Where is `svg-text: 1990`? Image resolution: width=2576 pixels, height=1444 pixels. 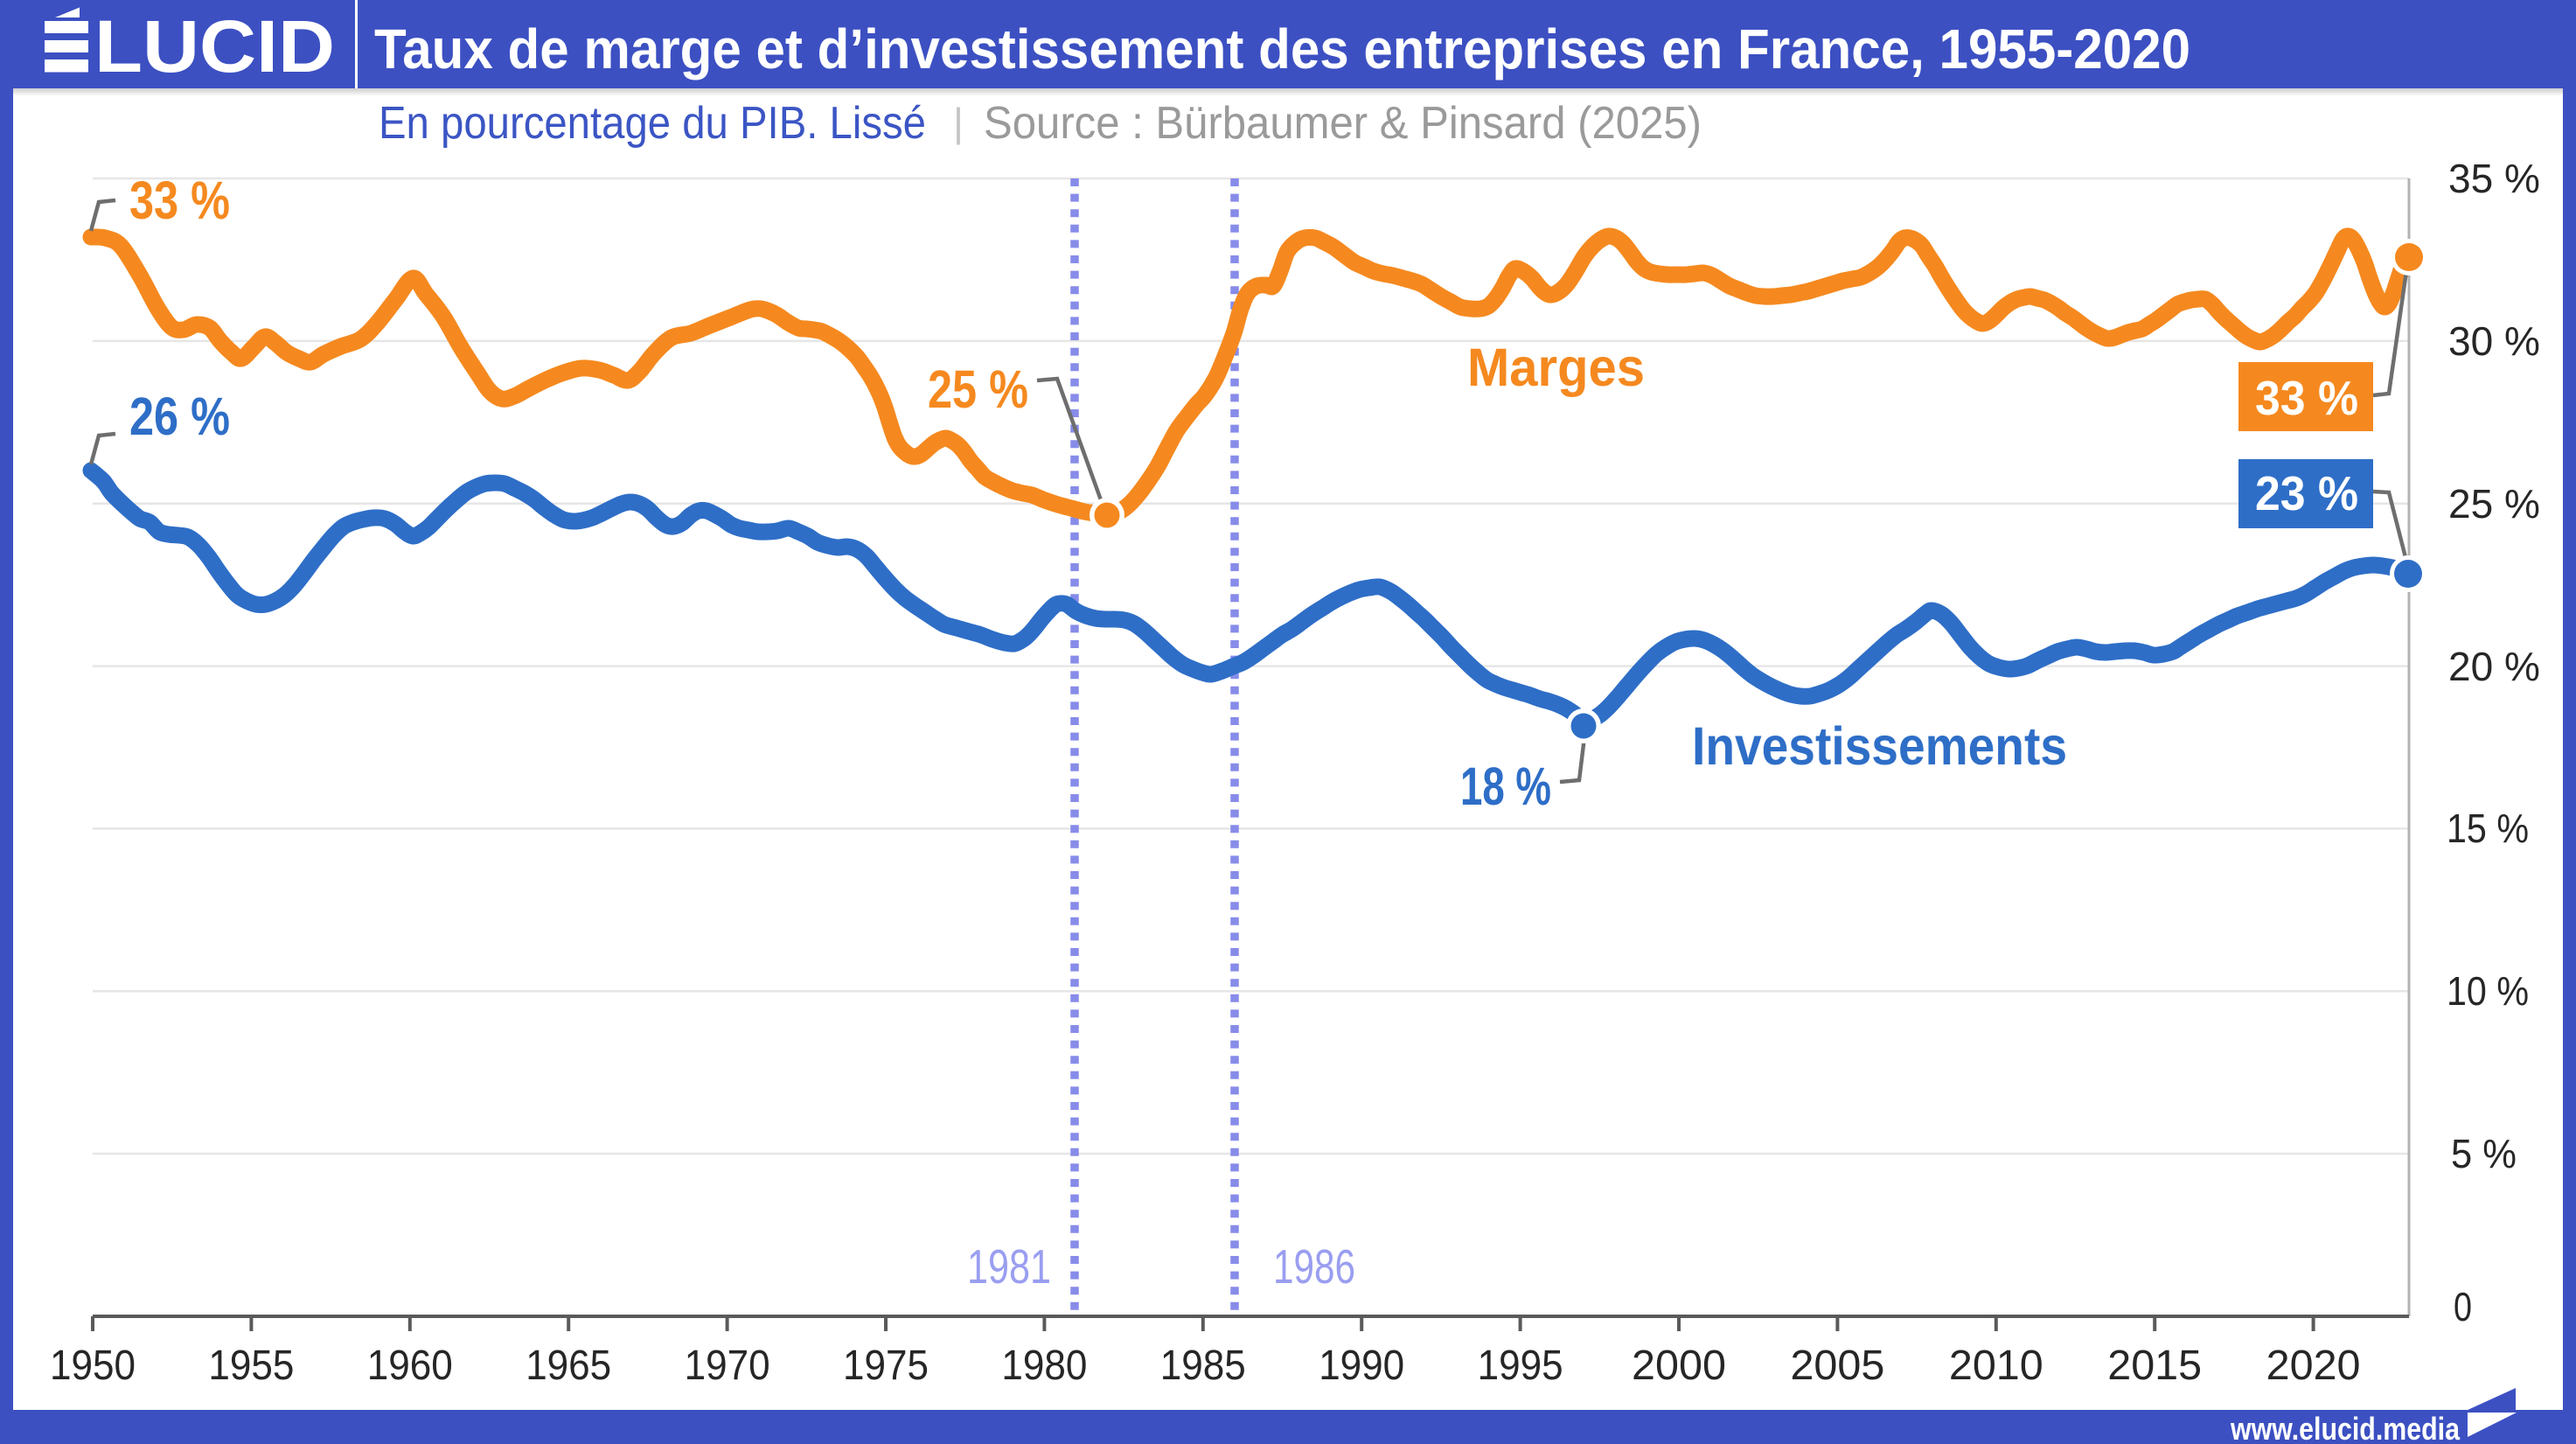
svg-text: 1990 is located at coordinates (1361, 1365).